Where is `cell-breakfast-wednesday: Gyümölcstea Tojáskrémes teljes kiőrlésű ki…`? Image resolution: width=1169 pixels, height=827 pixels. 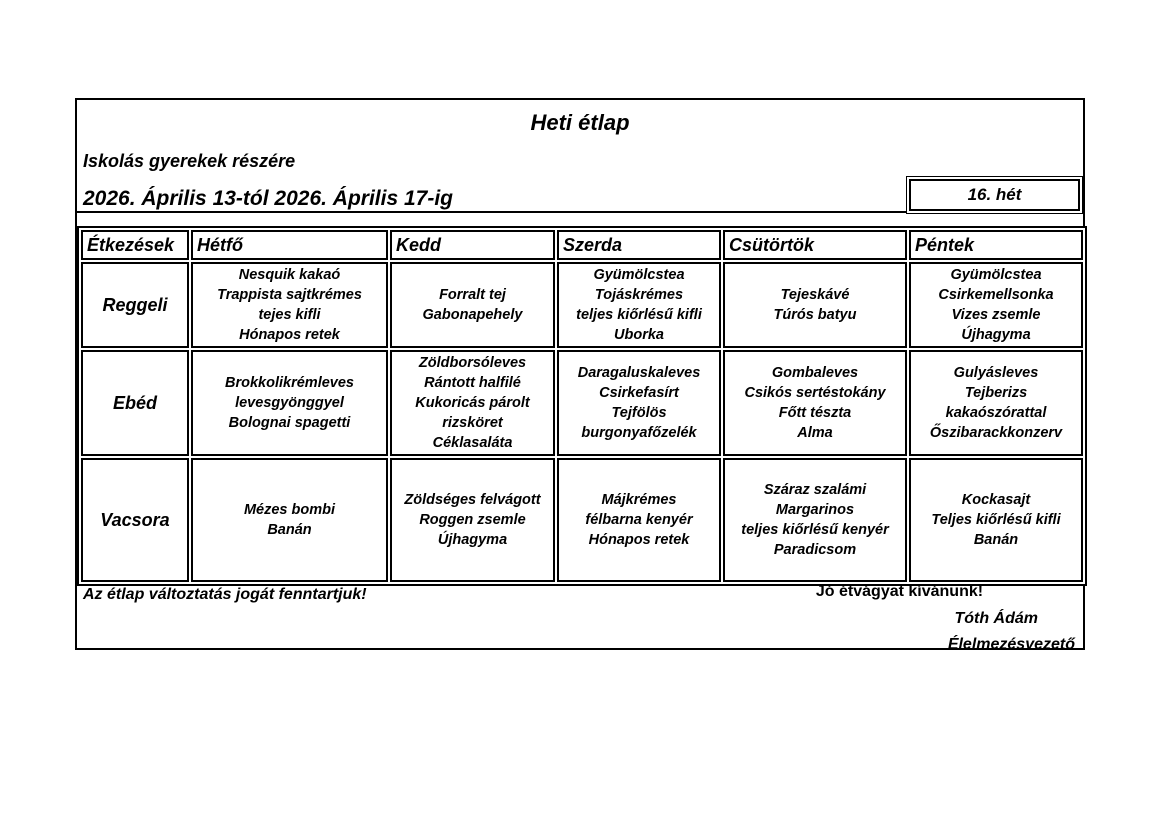 cell-breakfast-wednesday: Gyümölcstea Tojáskrémes teljes kiőrlésű ki… is located at coordinates (639, 305).